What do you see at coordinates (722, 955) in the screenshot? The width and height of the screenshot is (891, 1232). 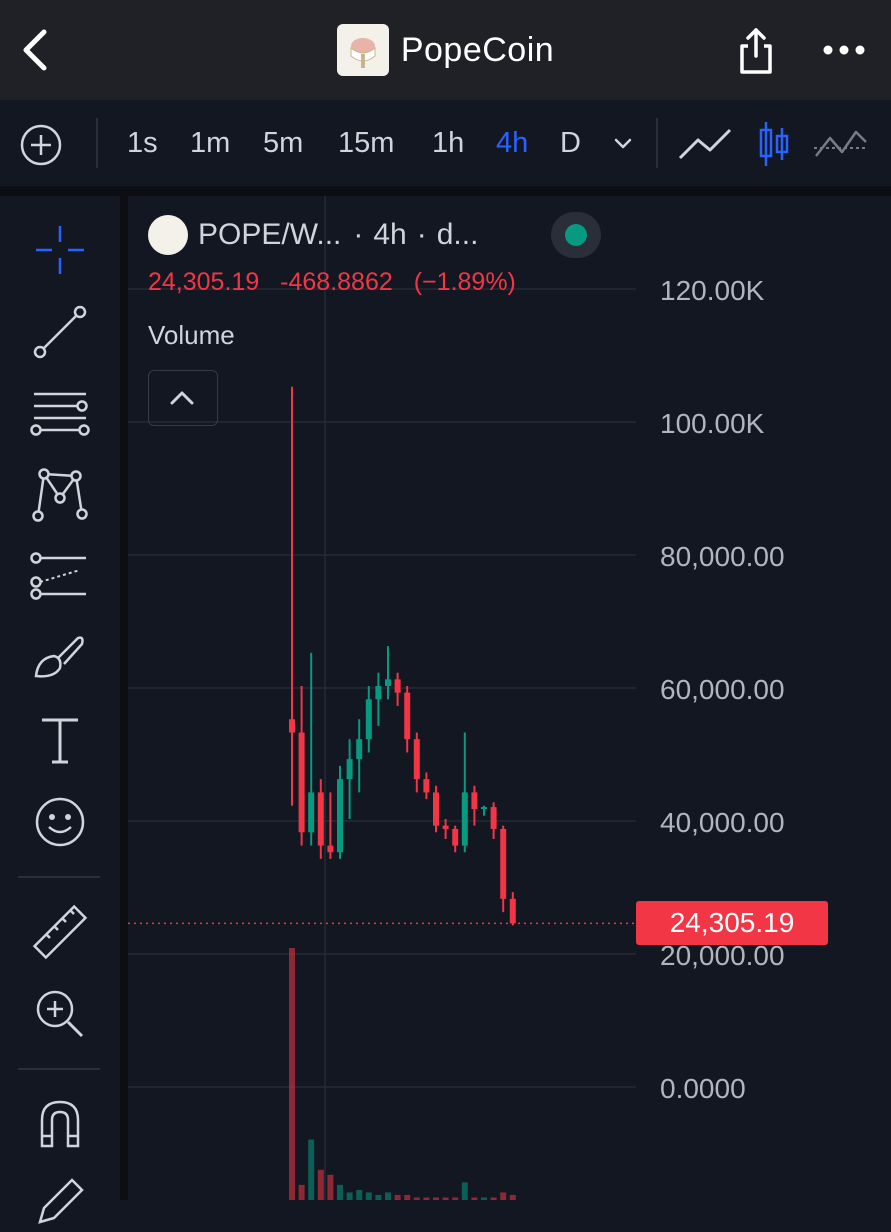 I see `price-axis-label: 20,000.00` at bounding box center [722, 955].